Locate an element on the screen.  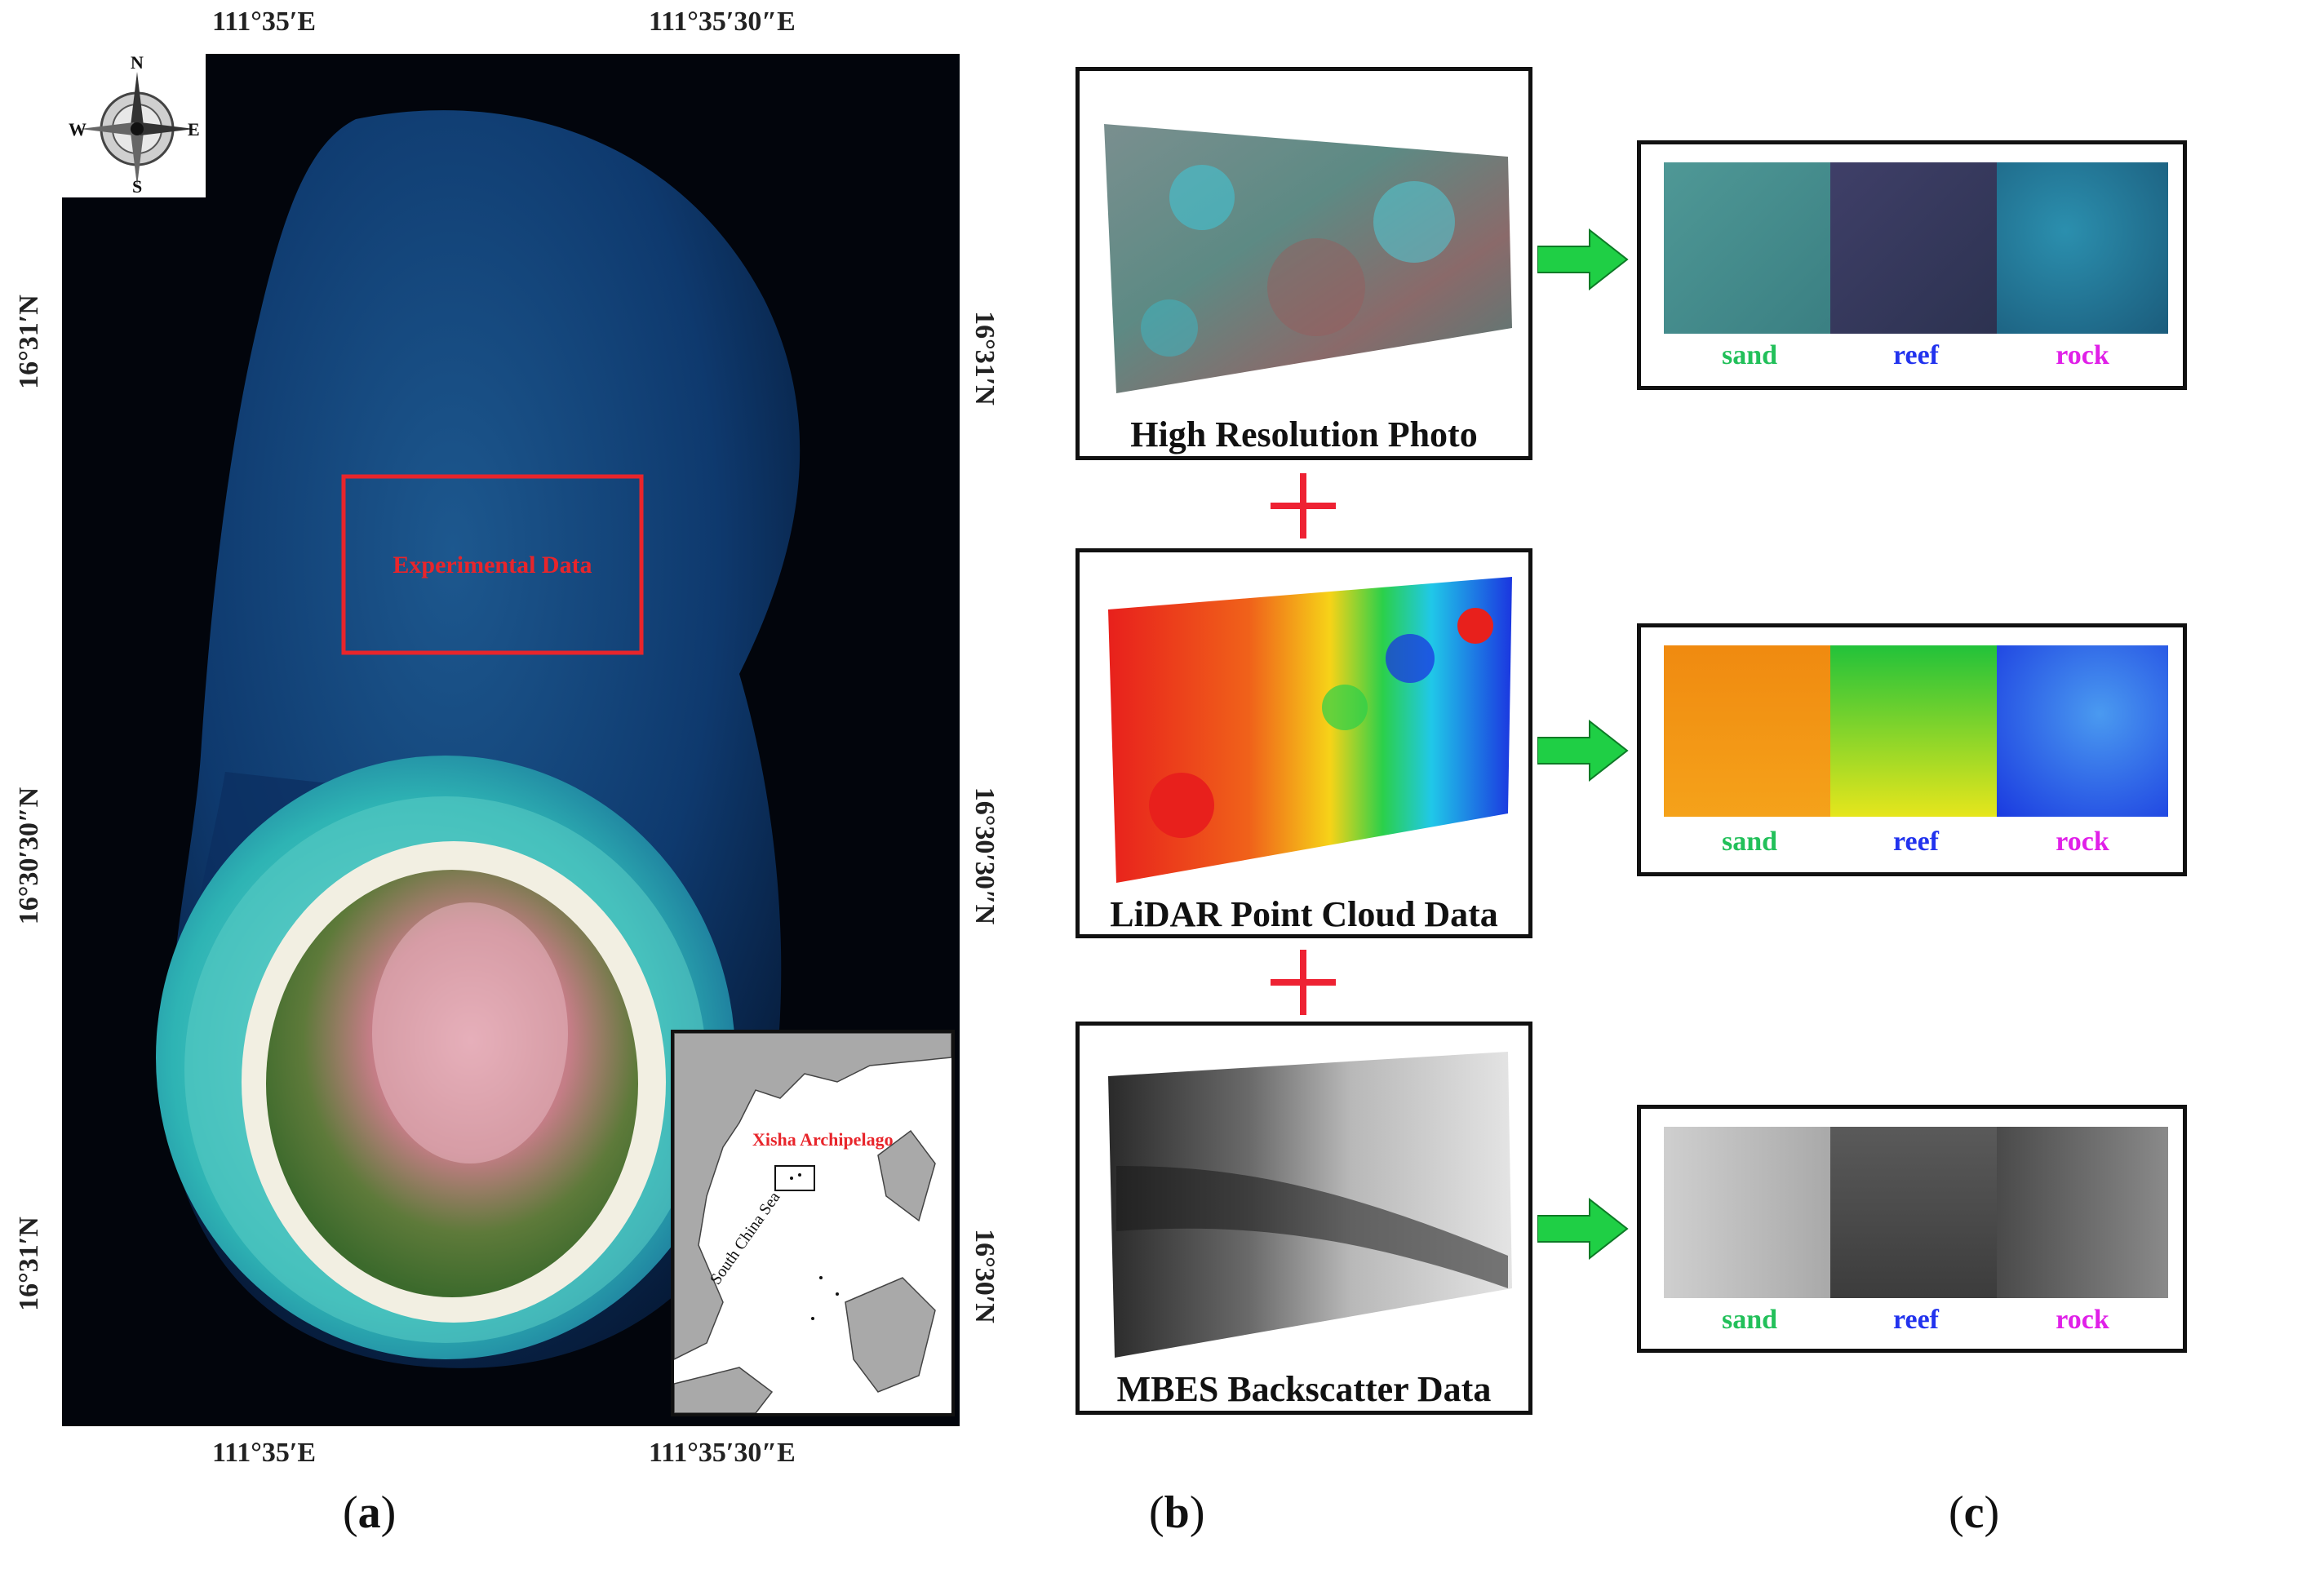
panel-label-c: (c) is located at coordinates (1974, 1512).